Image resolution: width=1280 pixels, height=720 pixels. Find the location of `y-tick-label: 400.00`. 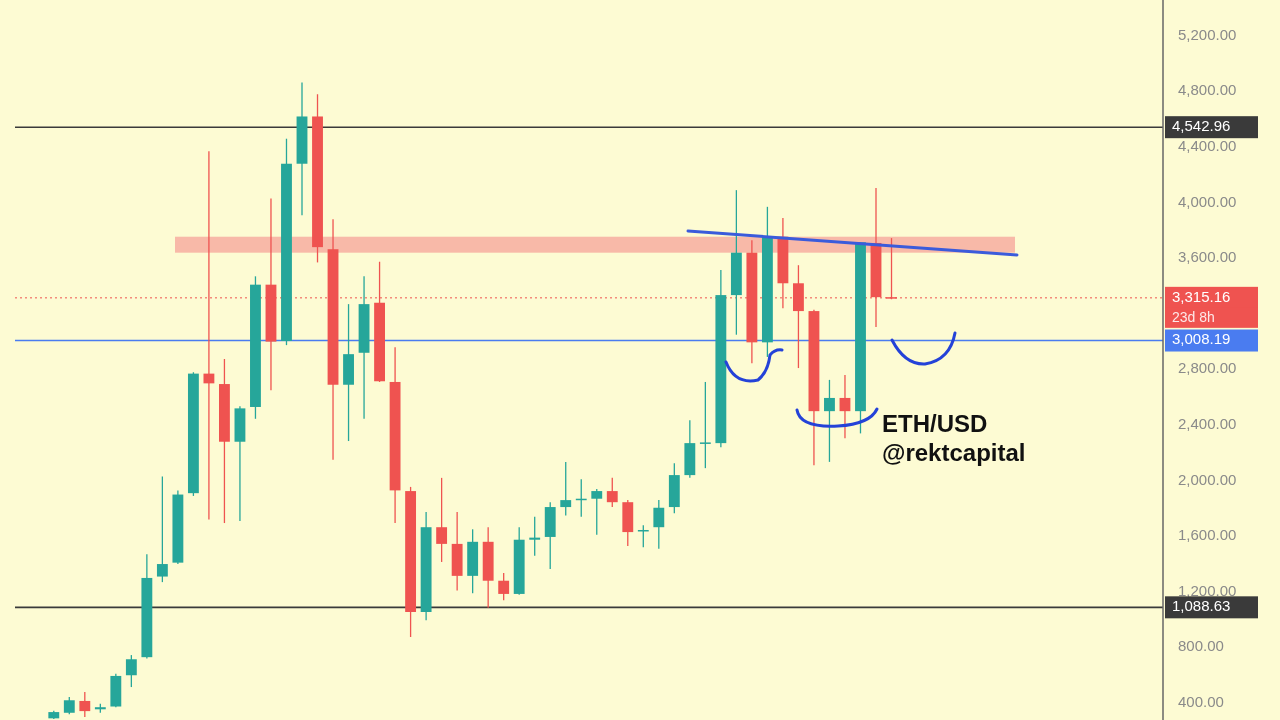

y-tick-label: 400.00 is located at coordinates (1201, 702).